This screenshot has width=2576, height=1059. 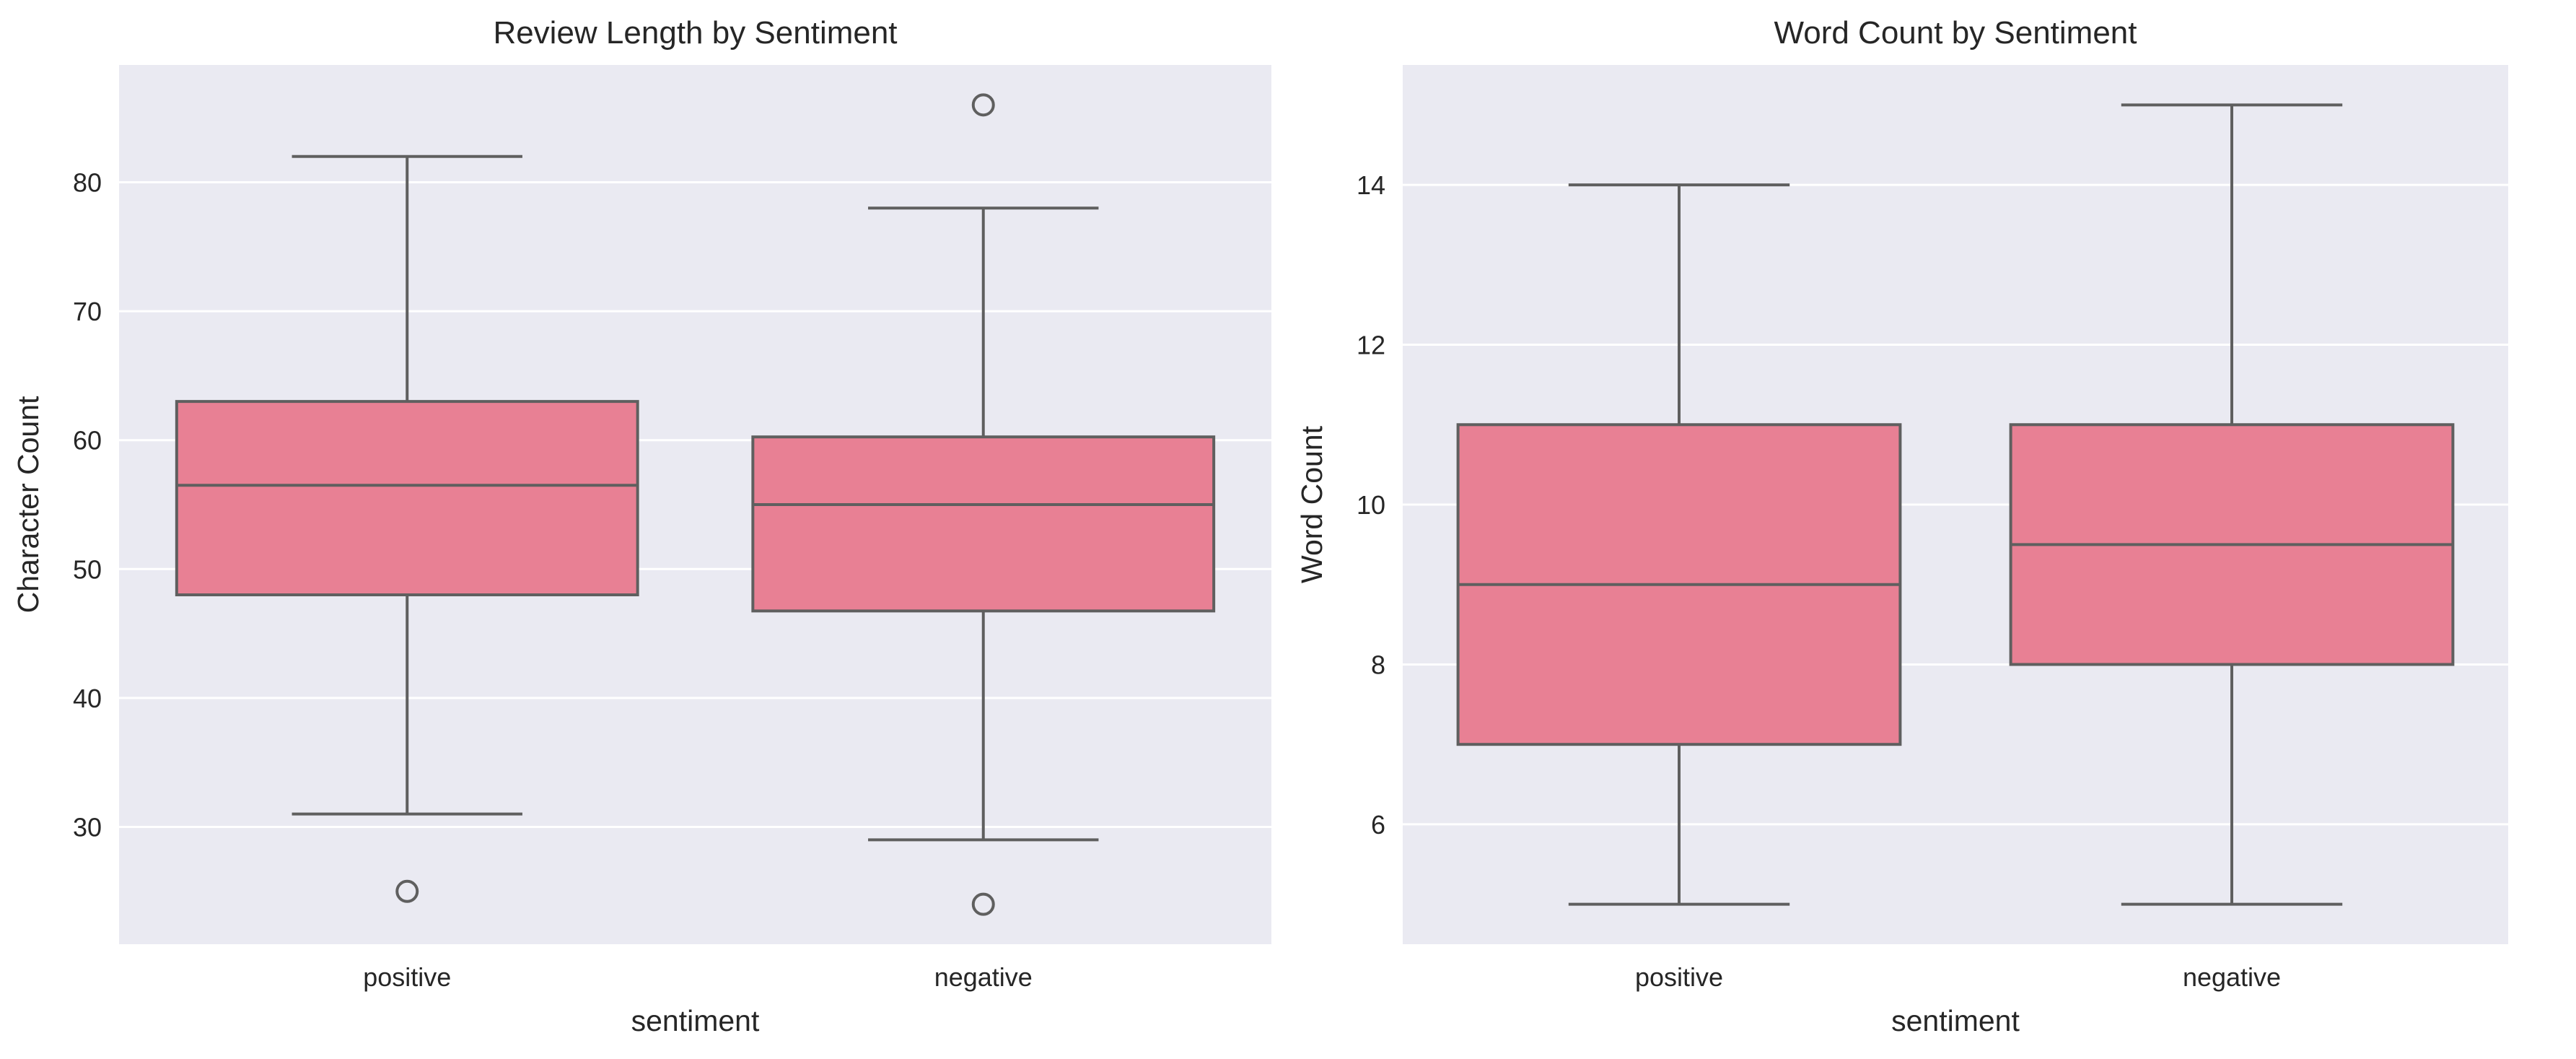 What do you see at coordinates (87, 827) in the screenshot?
I see `y-tick-label: 30` at bounding box center [87, 827].